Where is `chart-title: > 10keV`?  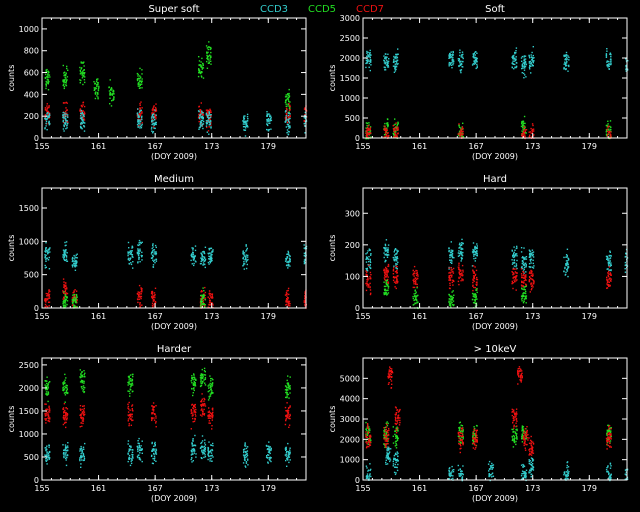
chart-title: > 10keV is located at coordinates (495, 349).